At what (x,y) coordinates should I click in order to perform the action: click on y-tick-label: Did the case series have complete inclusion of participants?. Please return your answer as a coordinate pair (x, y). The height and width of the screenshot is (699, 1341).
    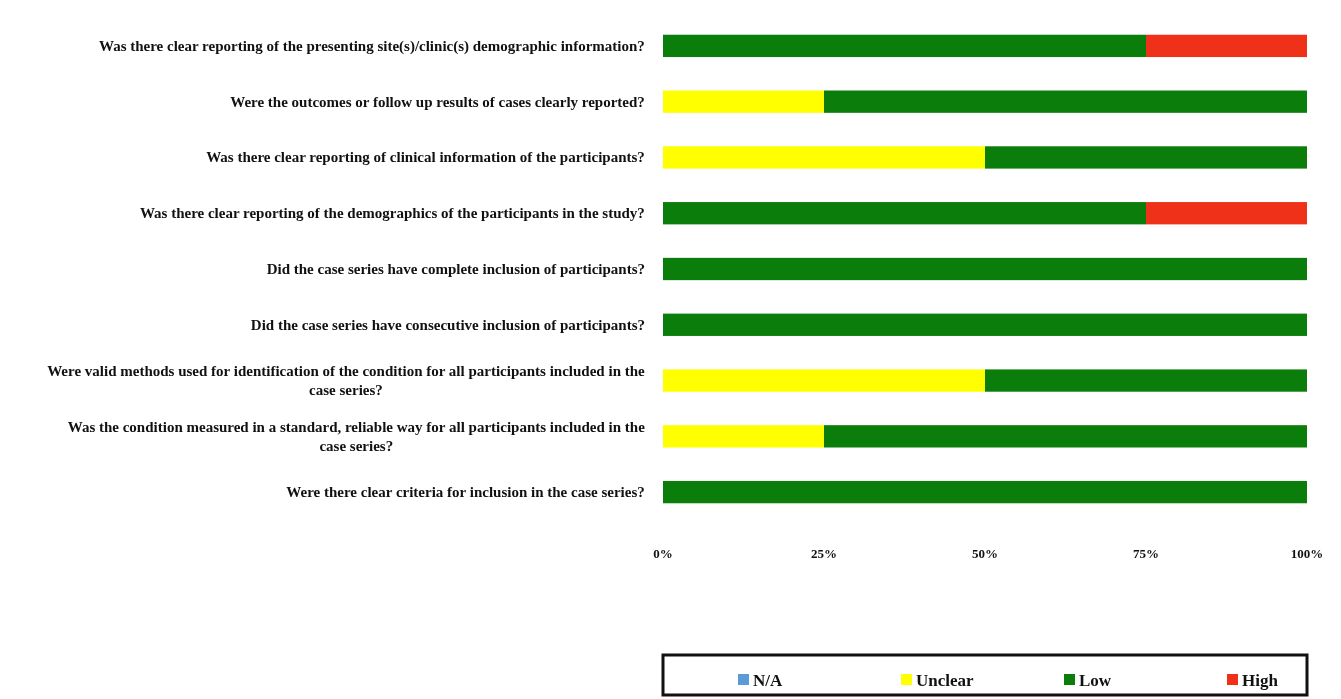
    Looking at the image, I should click on (455, 269).